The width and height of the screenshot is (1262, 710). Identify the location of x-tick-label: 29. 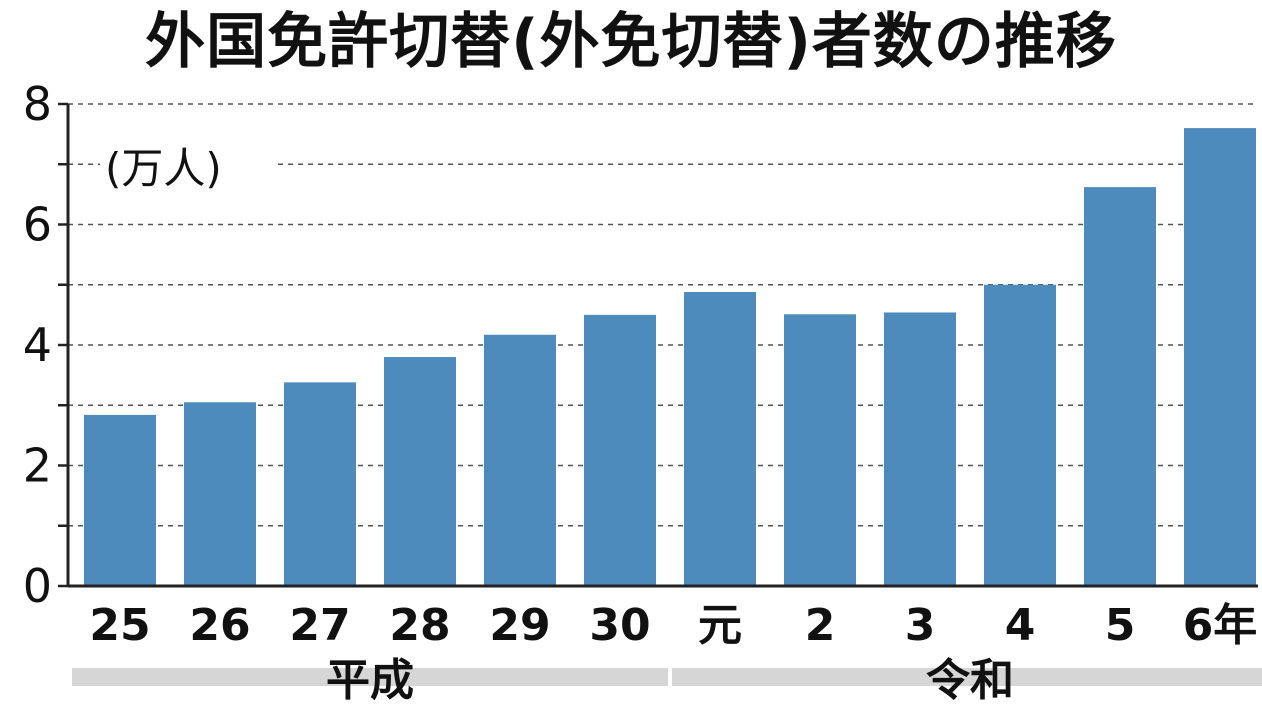
(519, 625).